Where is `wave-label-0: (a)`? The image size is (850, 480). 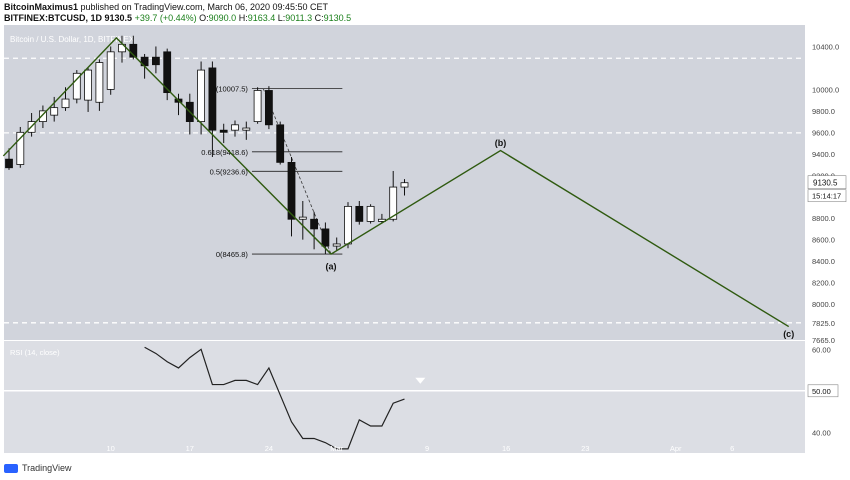 wave-label-0: (a) is located at coordinates (331, 266).